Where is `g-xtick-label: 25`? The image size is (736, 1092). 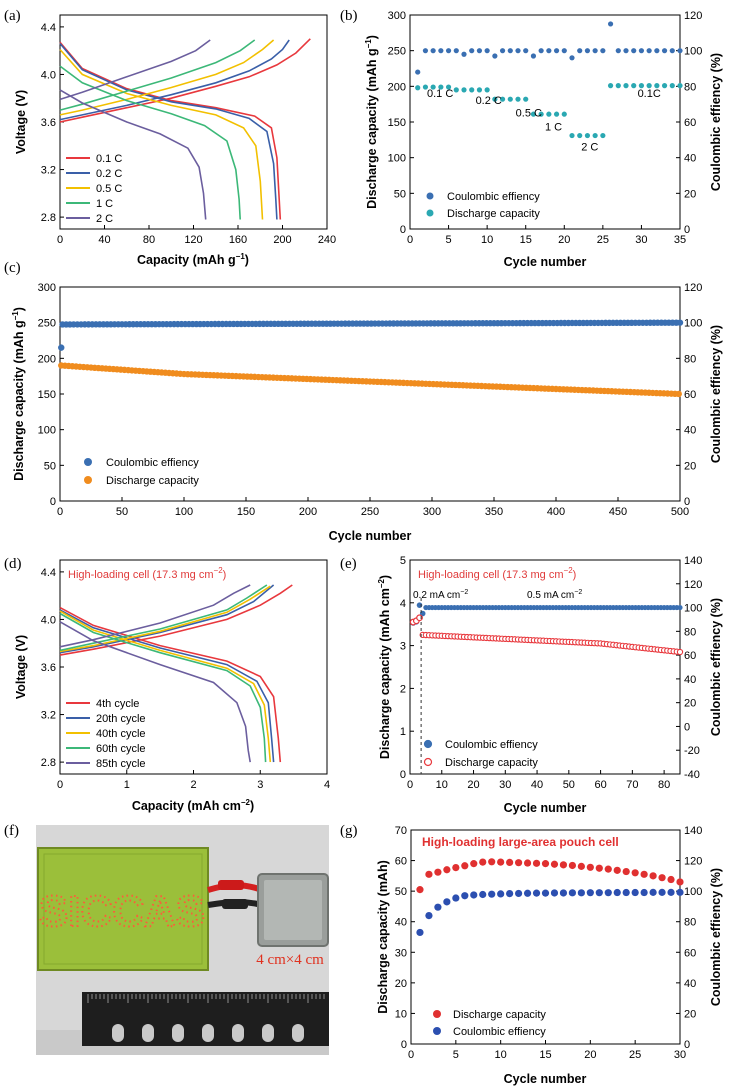 g-xtick-label: 25 is located at coordinates (635, 1055).